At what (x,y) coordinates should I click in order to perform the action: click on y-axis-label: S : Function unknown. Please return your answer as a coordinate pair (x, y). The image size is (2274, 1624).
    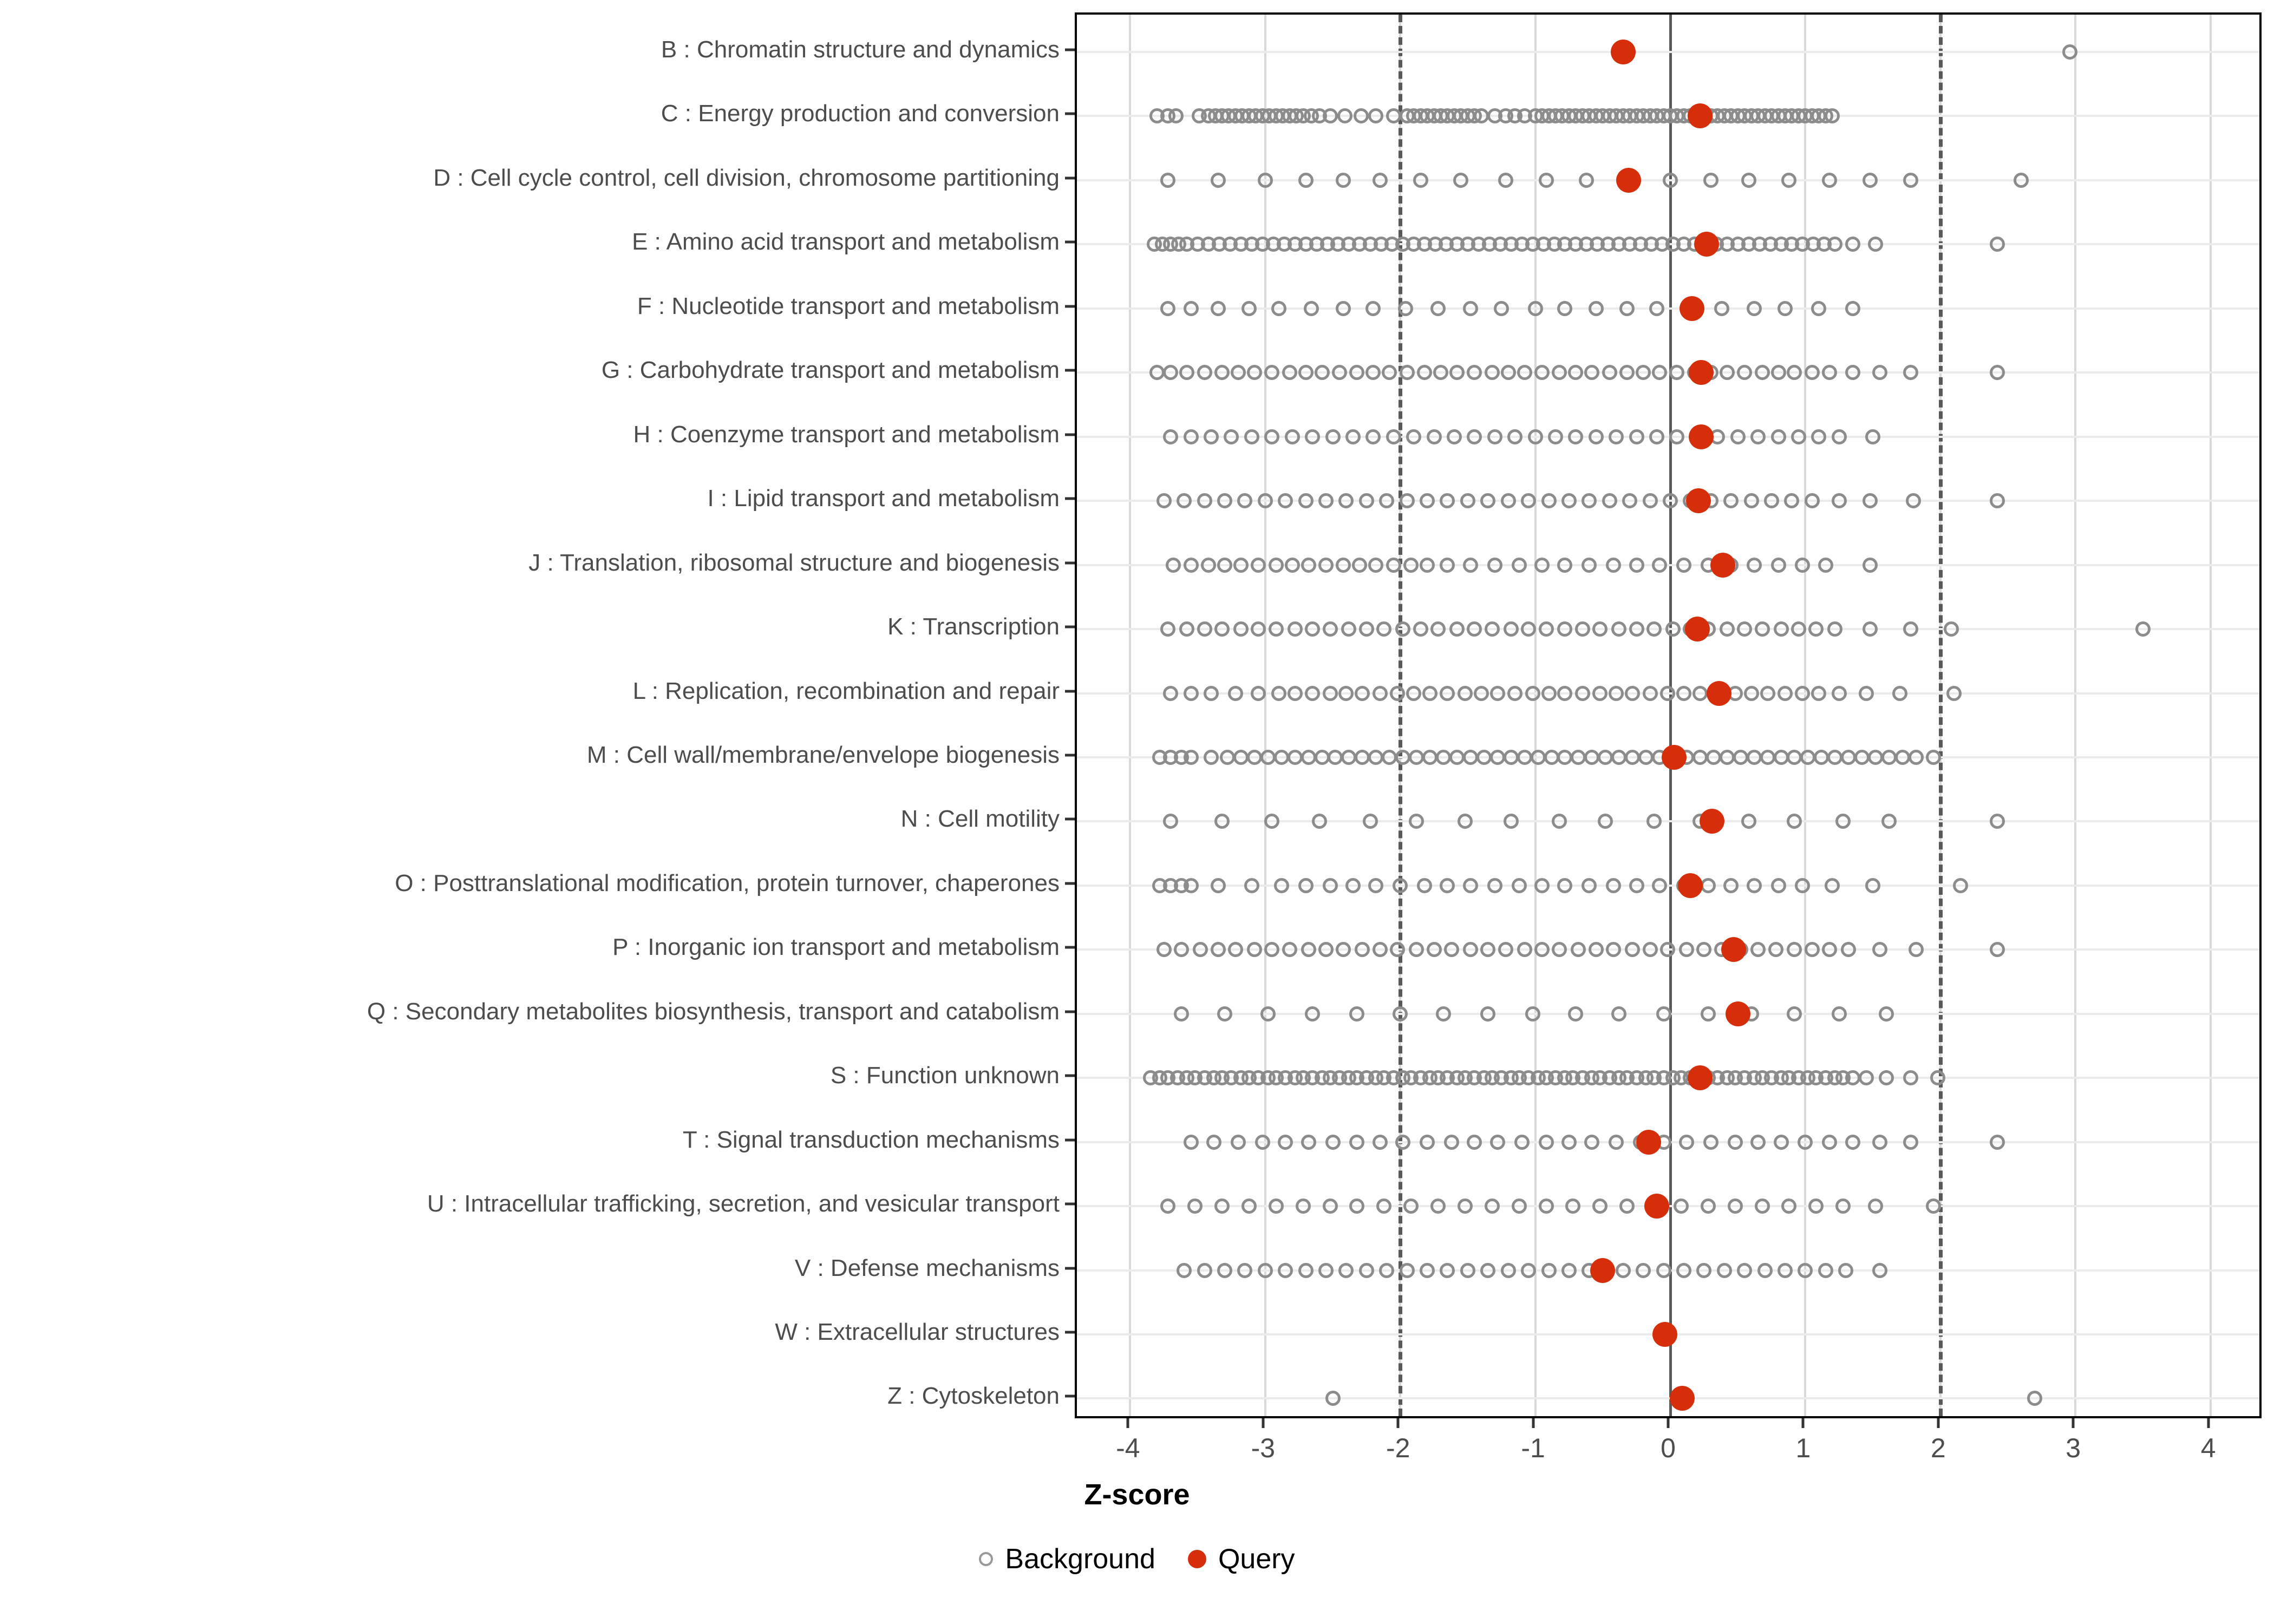
    Looking at the image, I should click on (945, 1075).